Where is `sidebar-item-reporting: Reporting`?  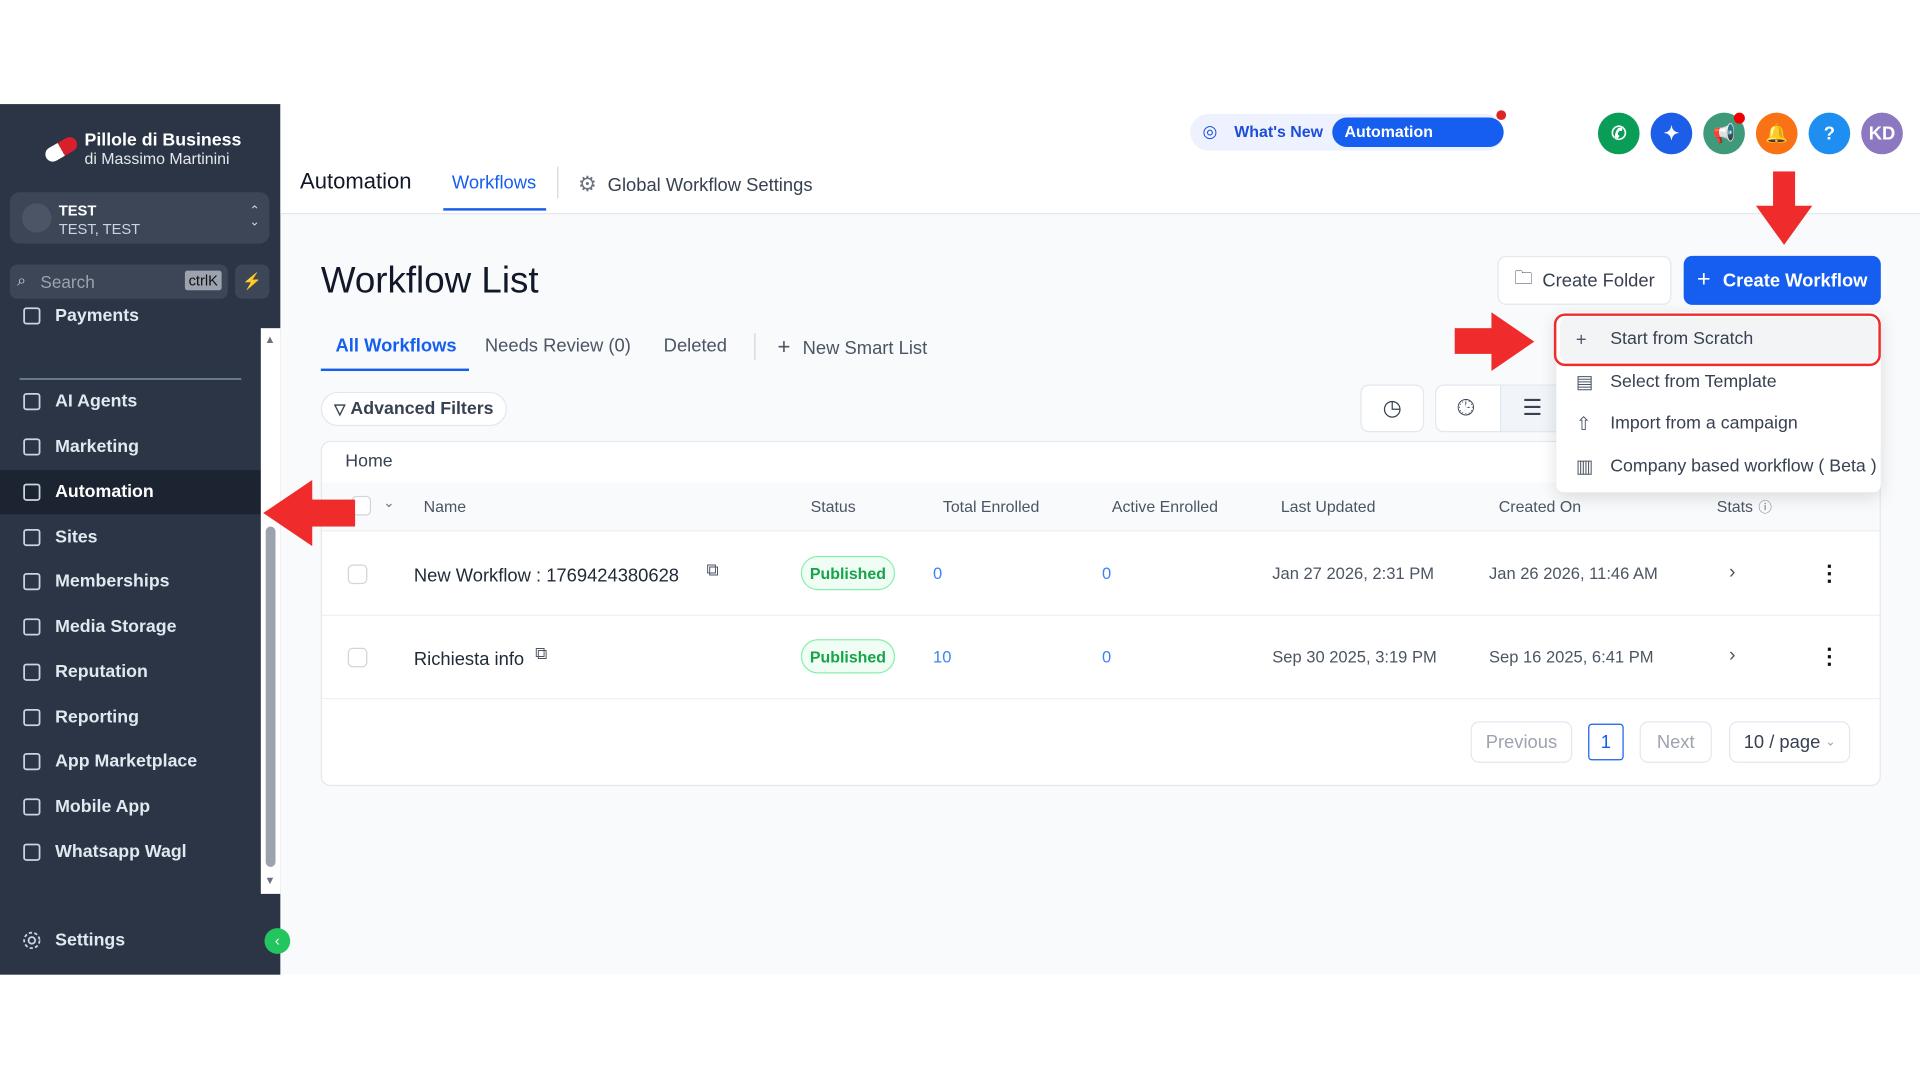
sidebar-item-reporting: Reporting is located at coordinates (130, 718).